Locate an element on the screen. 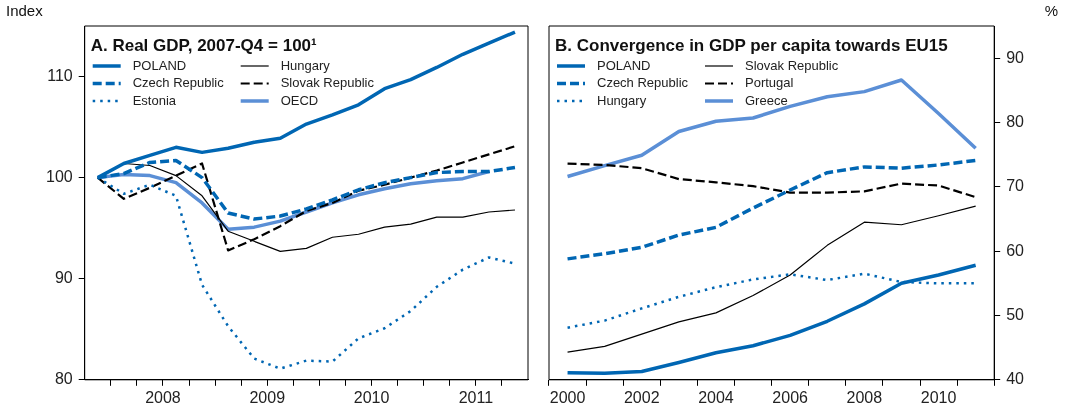 The width and height of the screenshot is (1066, 415). y2-tick-label: 50 is located at coordinates (1015, 314).